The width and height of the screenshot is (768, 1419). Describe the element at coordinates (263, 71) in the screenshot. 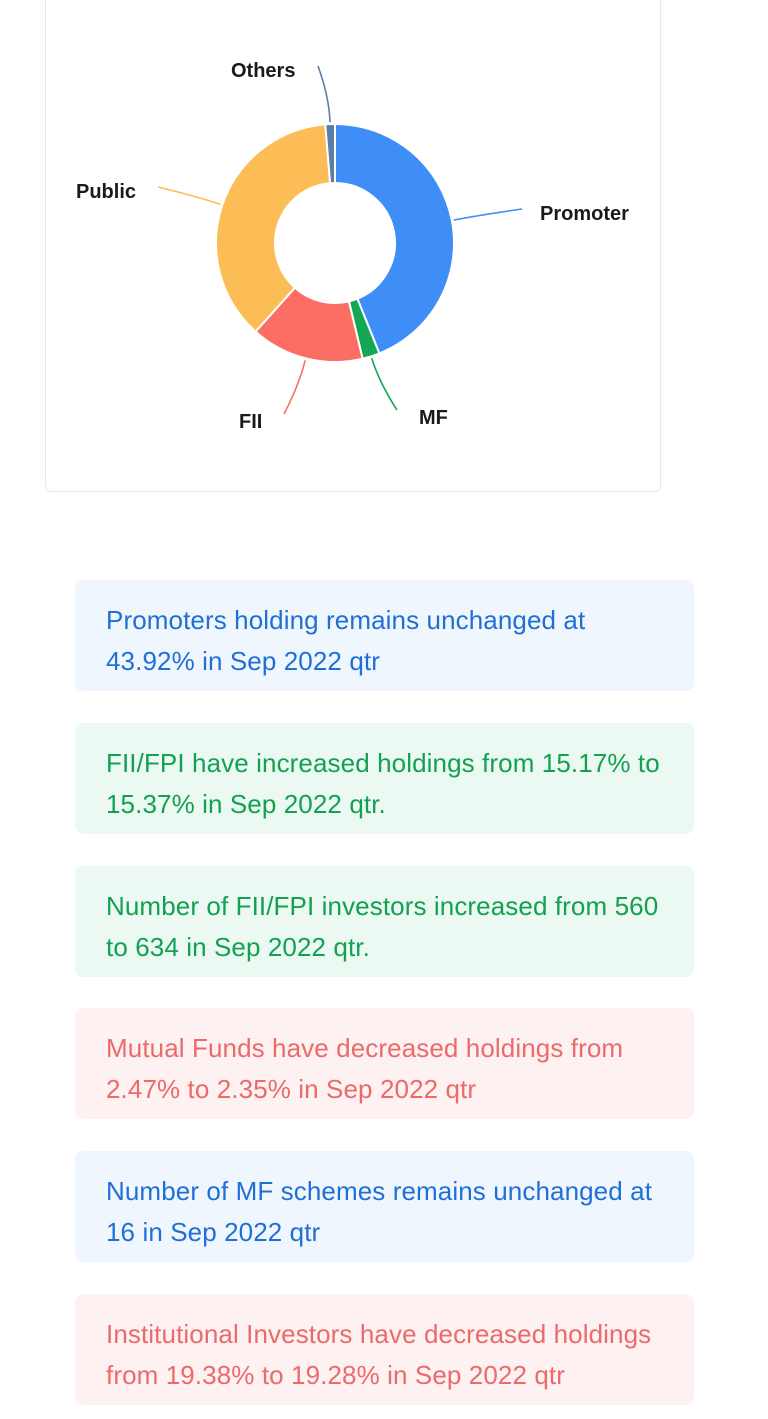

I see `slice-label-others: Others` at that location.